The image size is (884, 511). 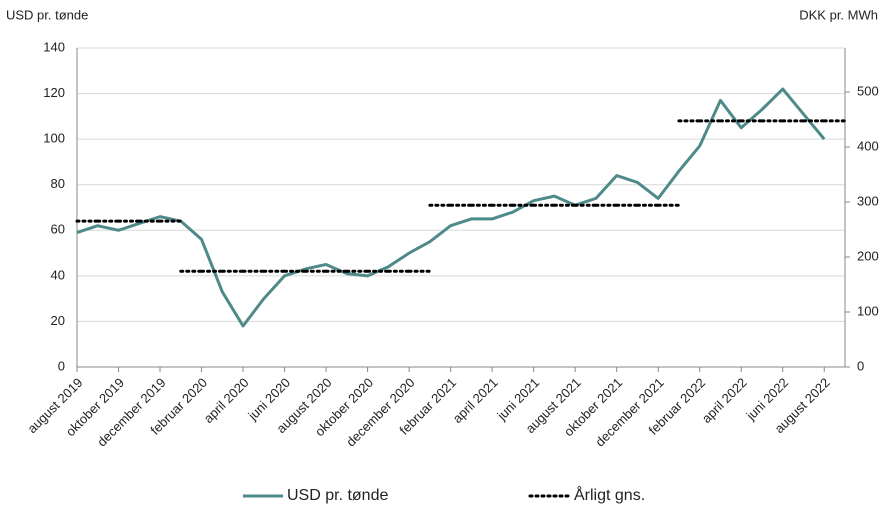 What do you see at coordinates (54, 138) in the screenshot?
I see `y-tick-label: 100` at bounding box center [54, 138].